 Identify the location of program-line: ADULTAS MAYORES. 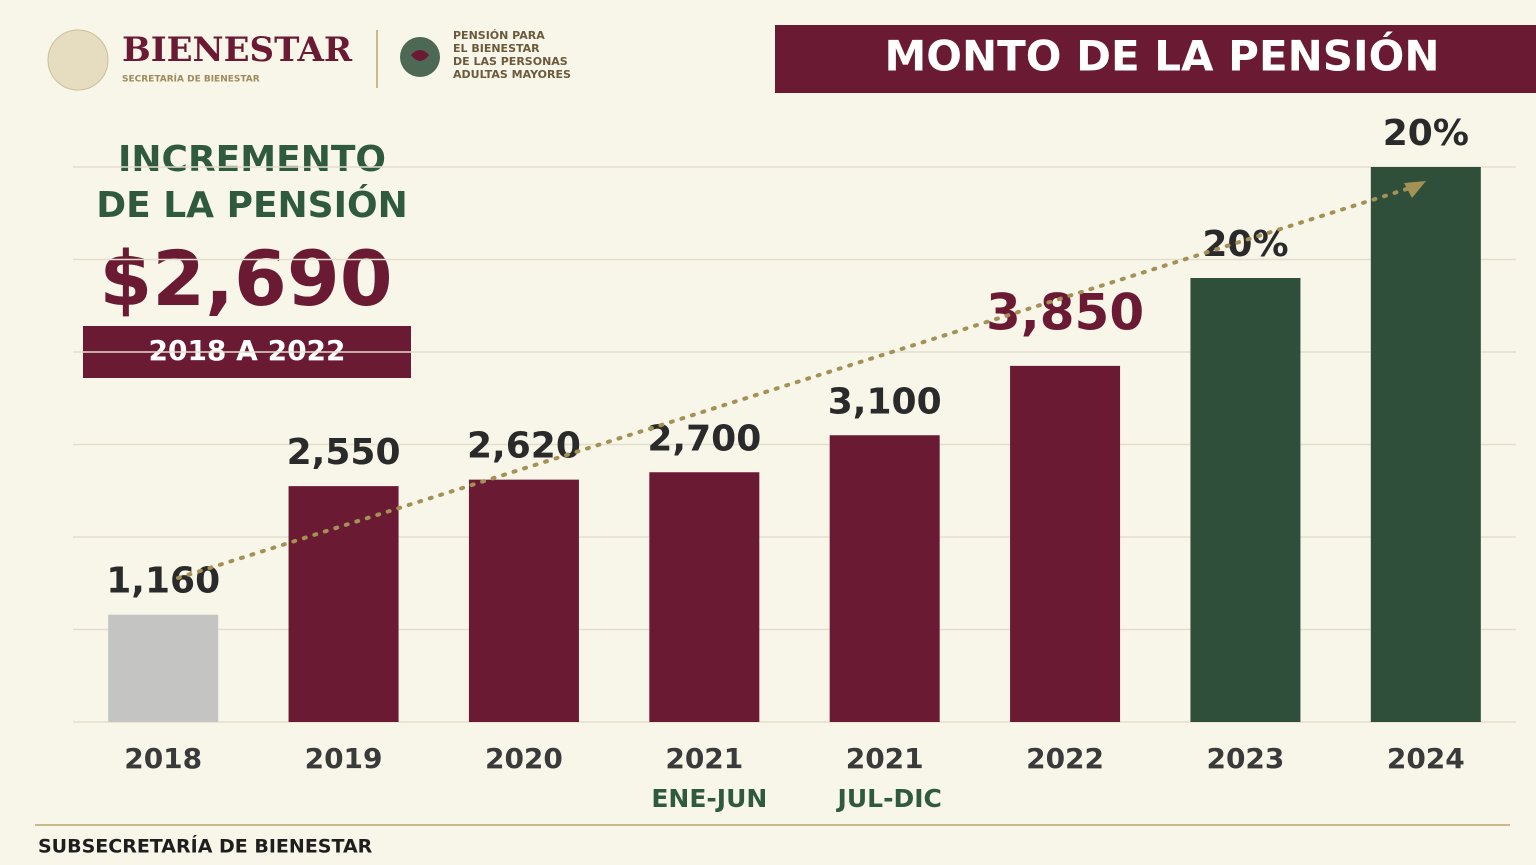
(512, 74).